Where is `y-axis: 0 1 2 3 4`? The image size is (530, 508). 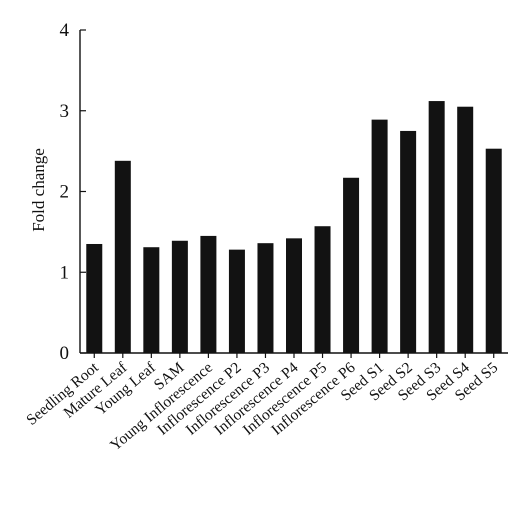
y-axis: 0 1 2 3 4 is located at coordinates (73, 192).